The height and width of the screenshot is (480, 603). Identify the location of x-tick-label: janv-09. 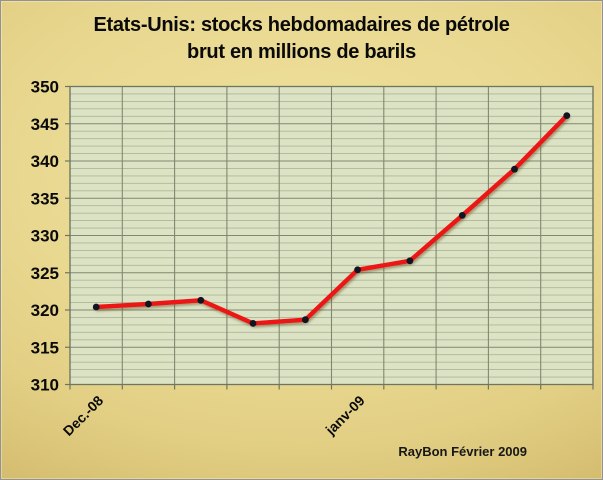
(345, 415).